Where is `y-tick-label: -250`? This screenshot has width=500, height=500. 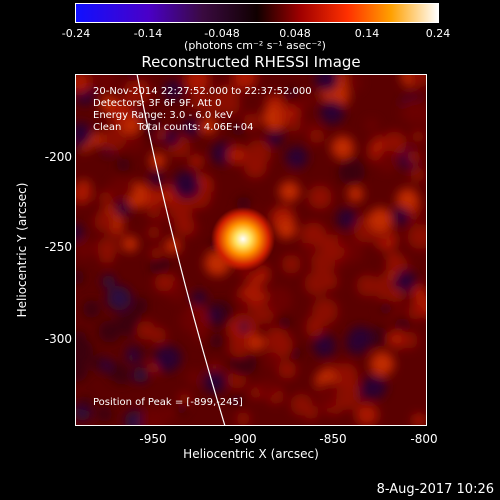 y-tick-label: -250 is located at coordinates (58, 247).